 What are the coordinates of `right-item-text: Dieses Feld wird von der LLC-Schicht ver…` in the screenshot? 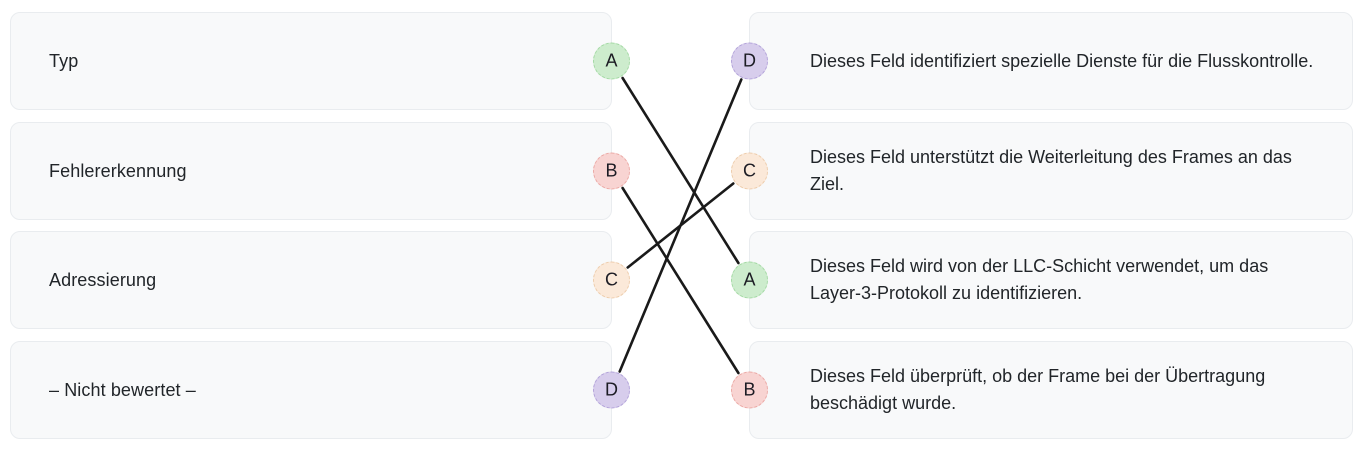 It's located at (1039, 279).